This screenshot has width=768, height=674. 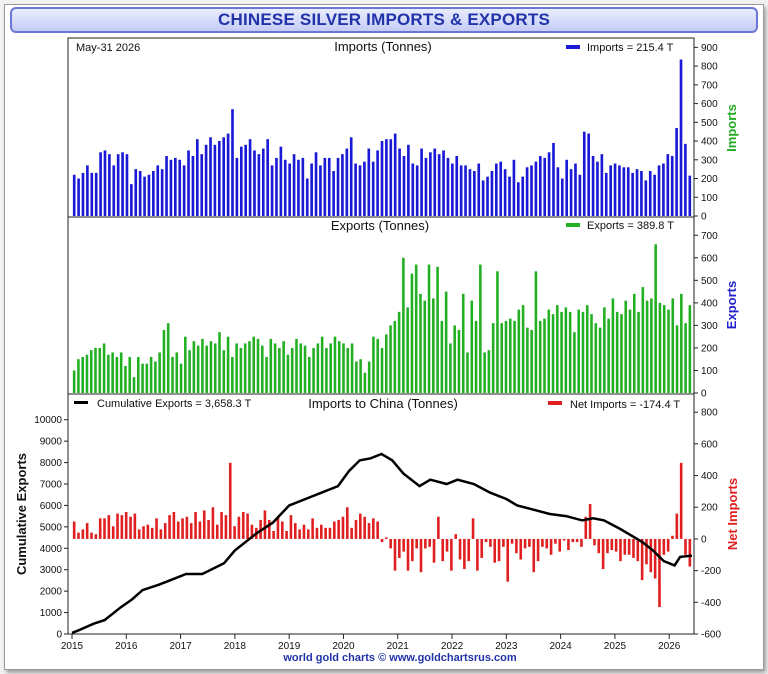 I want to click on net-imports-ytick-label: 0, so click(x=704, y=539).